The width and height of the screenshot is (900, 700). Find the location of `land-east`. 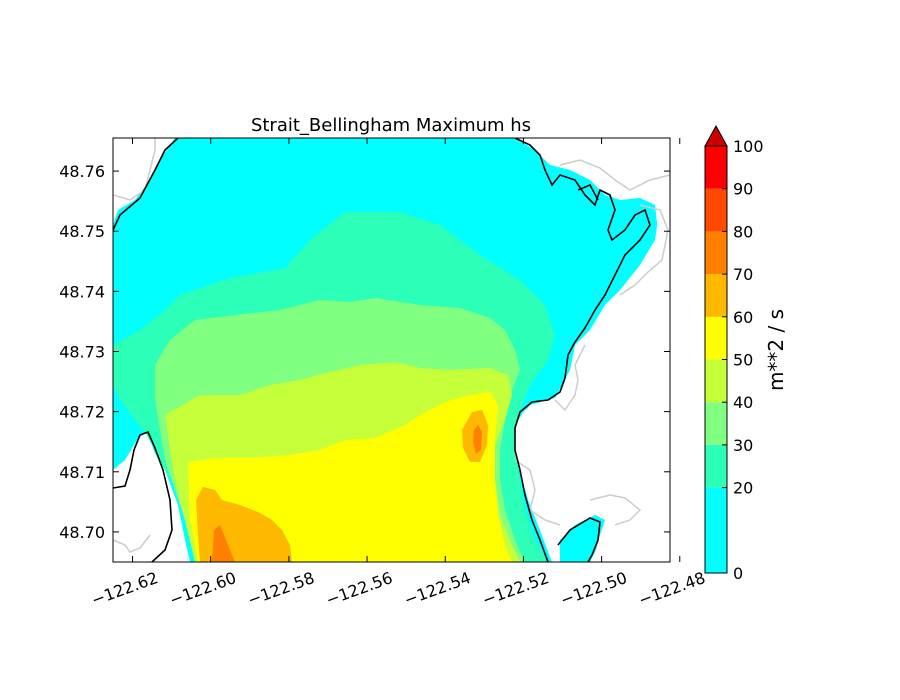

land-east is located at coordinates (592, 350).